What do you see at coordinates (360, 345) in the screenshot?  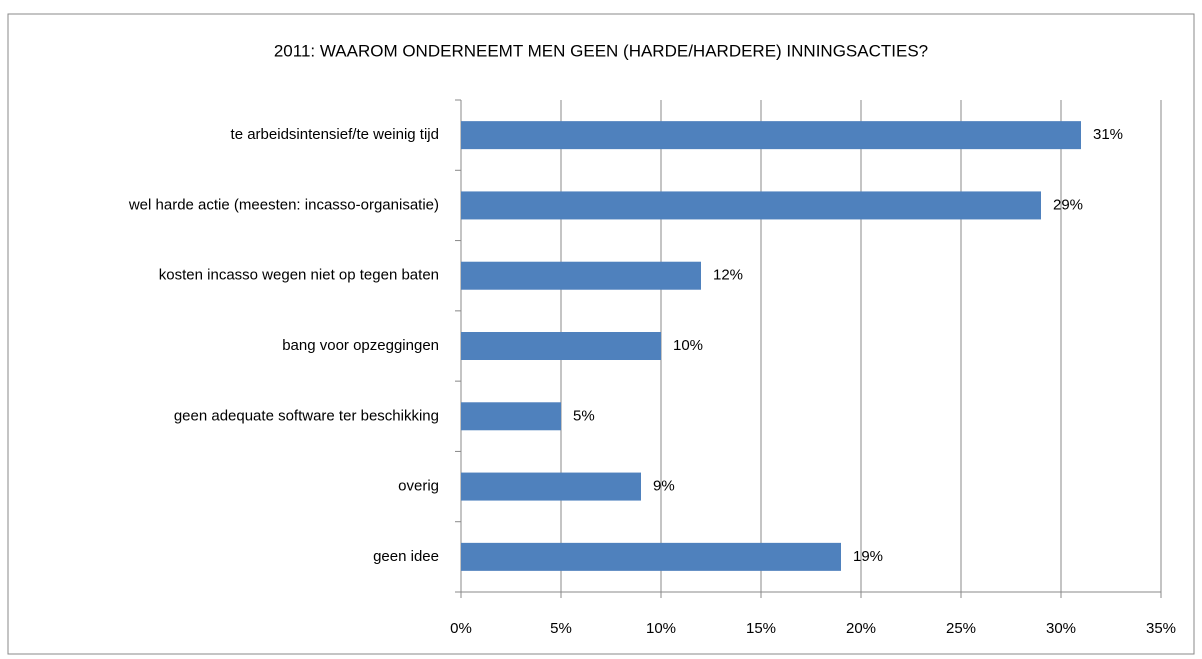 I see `y-tick-label: bang voor opzeggingen` at bounding box center [360, 345].